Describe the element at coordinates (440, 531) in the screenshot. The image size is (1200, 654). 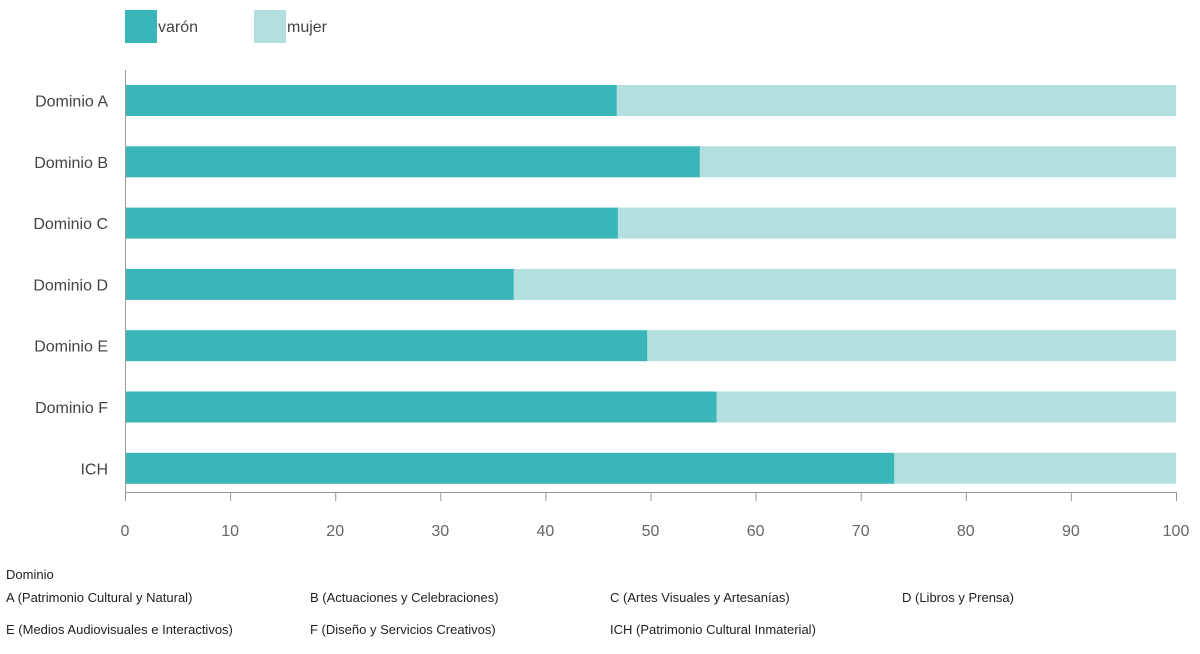
I see `x-tick-label-3: 30` at that location.